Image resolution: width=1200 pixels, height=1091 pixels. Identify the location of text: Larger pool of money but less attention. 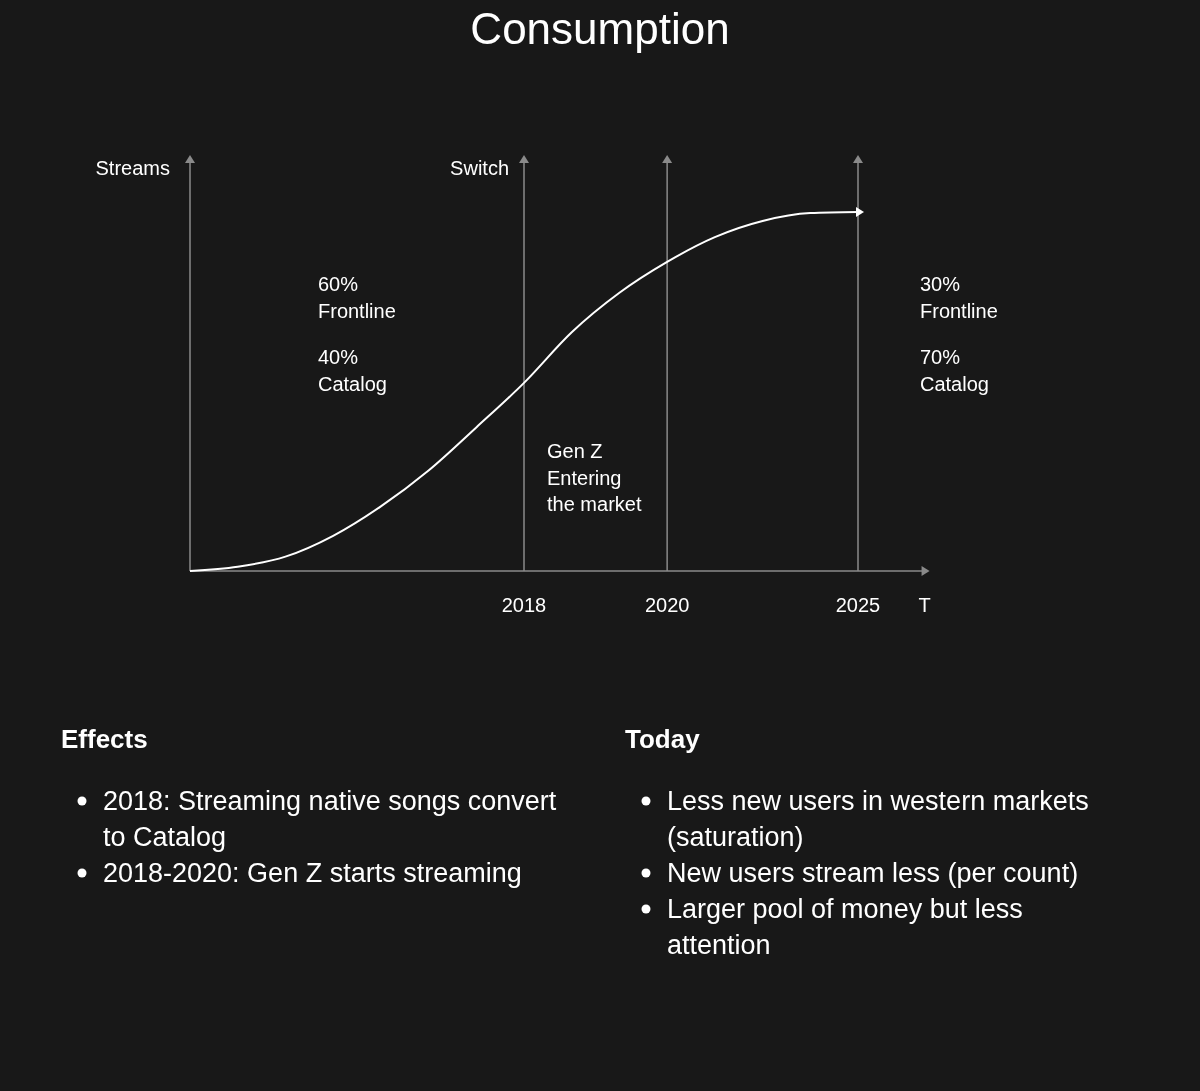
(845, 927).